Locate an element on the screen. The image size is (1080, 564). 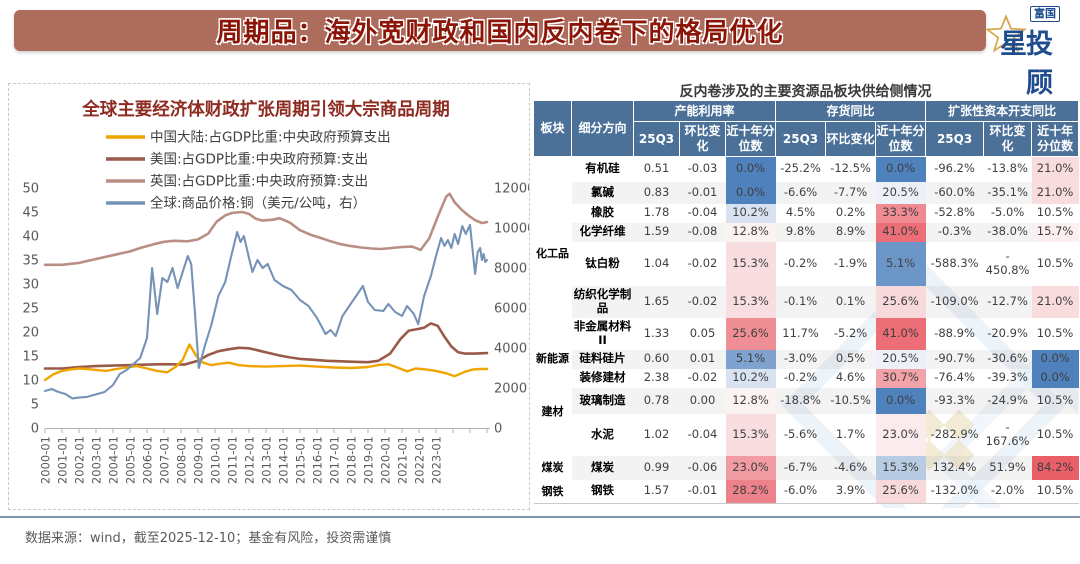
x-tick-label: 2004-01 is located at coordinates (114, 460).